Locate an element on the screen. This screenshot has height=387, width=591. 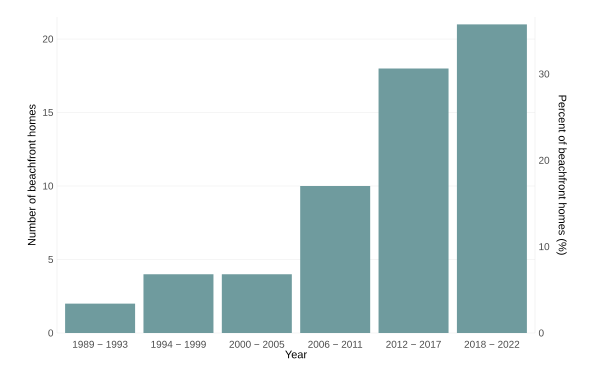
y2-tick-label: 30 is located at coordinates (544, 74).